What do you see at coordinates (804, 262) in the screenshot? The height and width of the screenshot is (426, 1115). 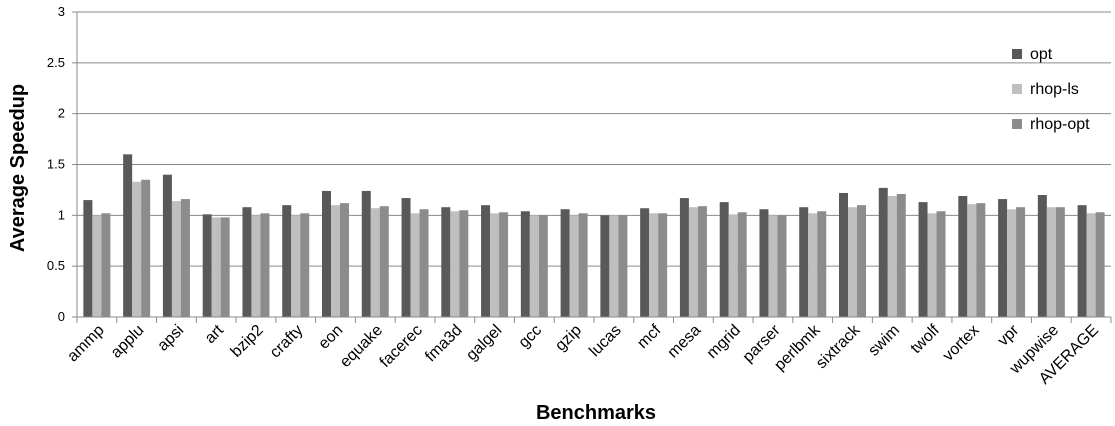 I see `bar-opt-perlbmk` at bounding box center [804, 262].